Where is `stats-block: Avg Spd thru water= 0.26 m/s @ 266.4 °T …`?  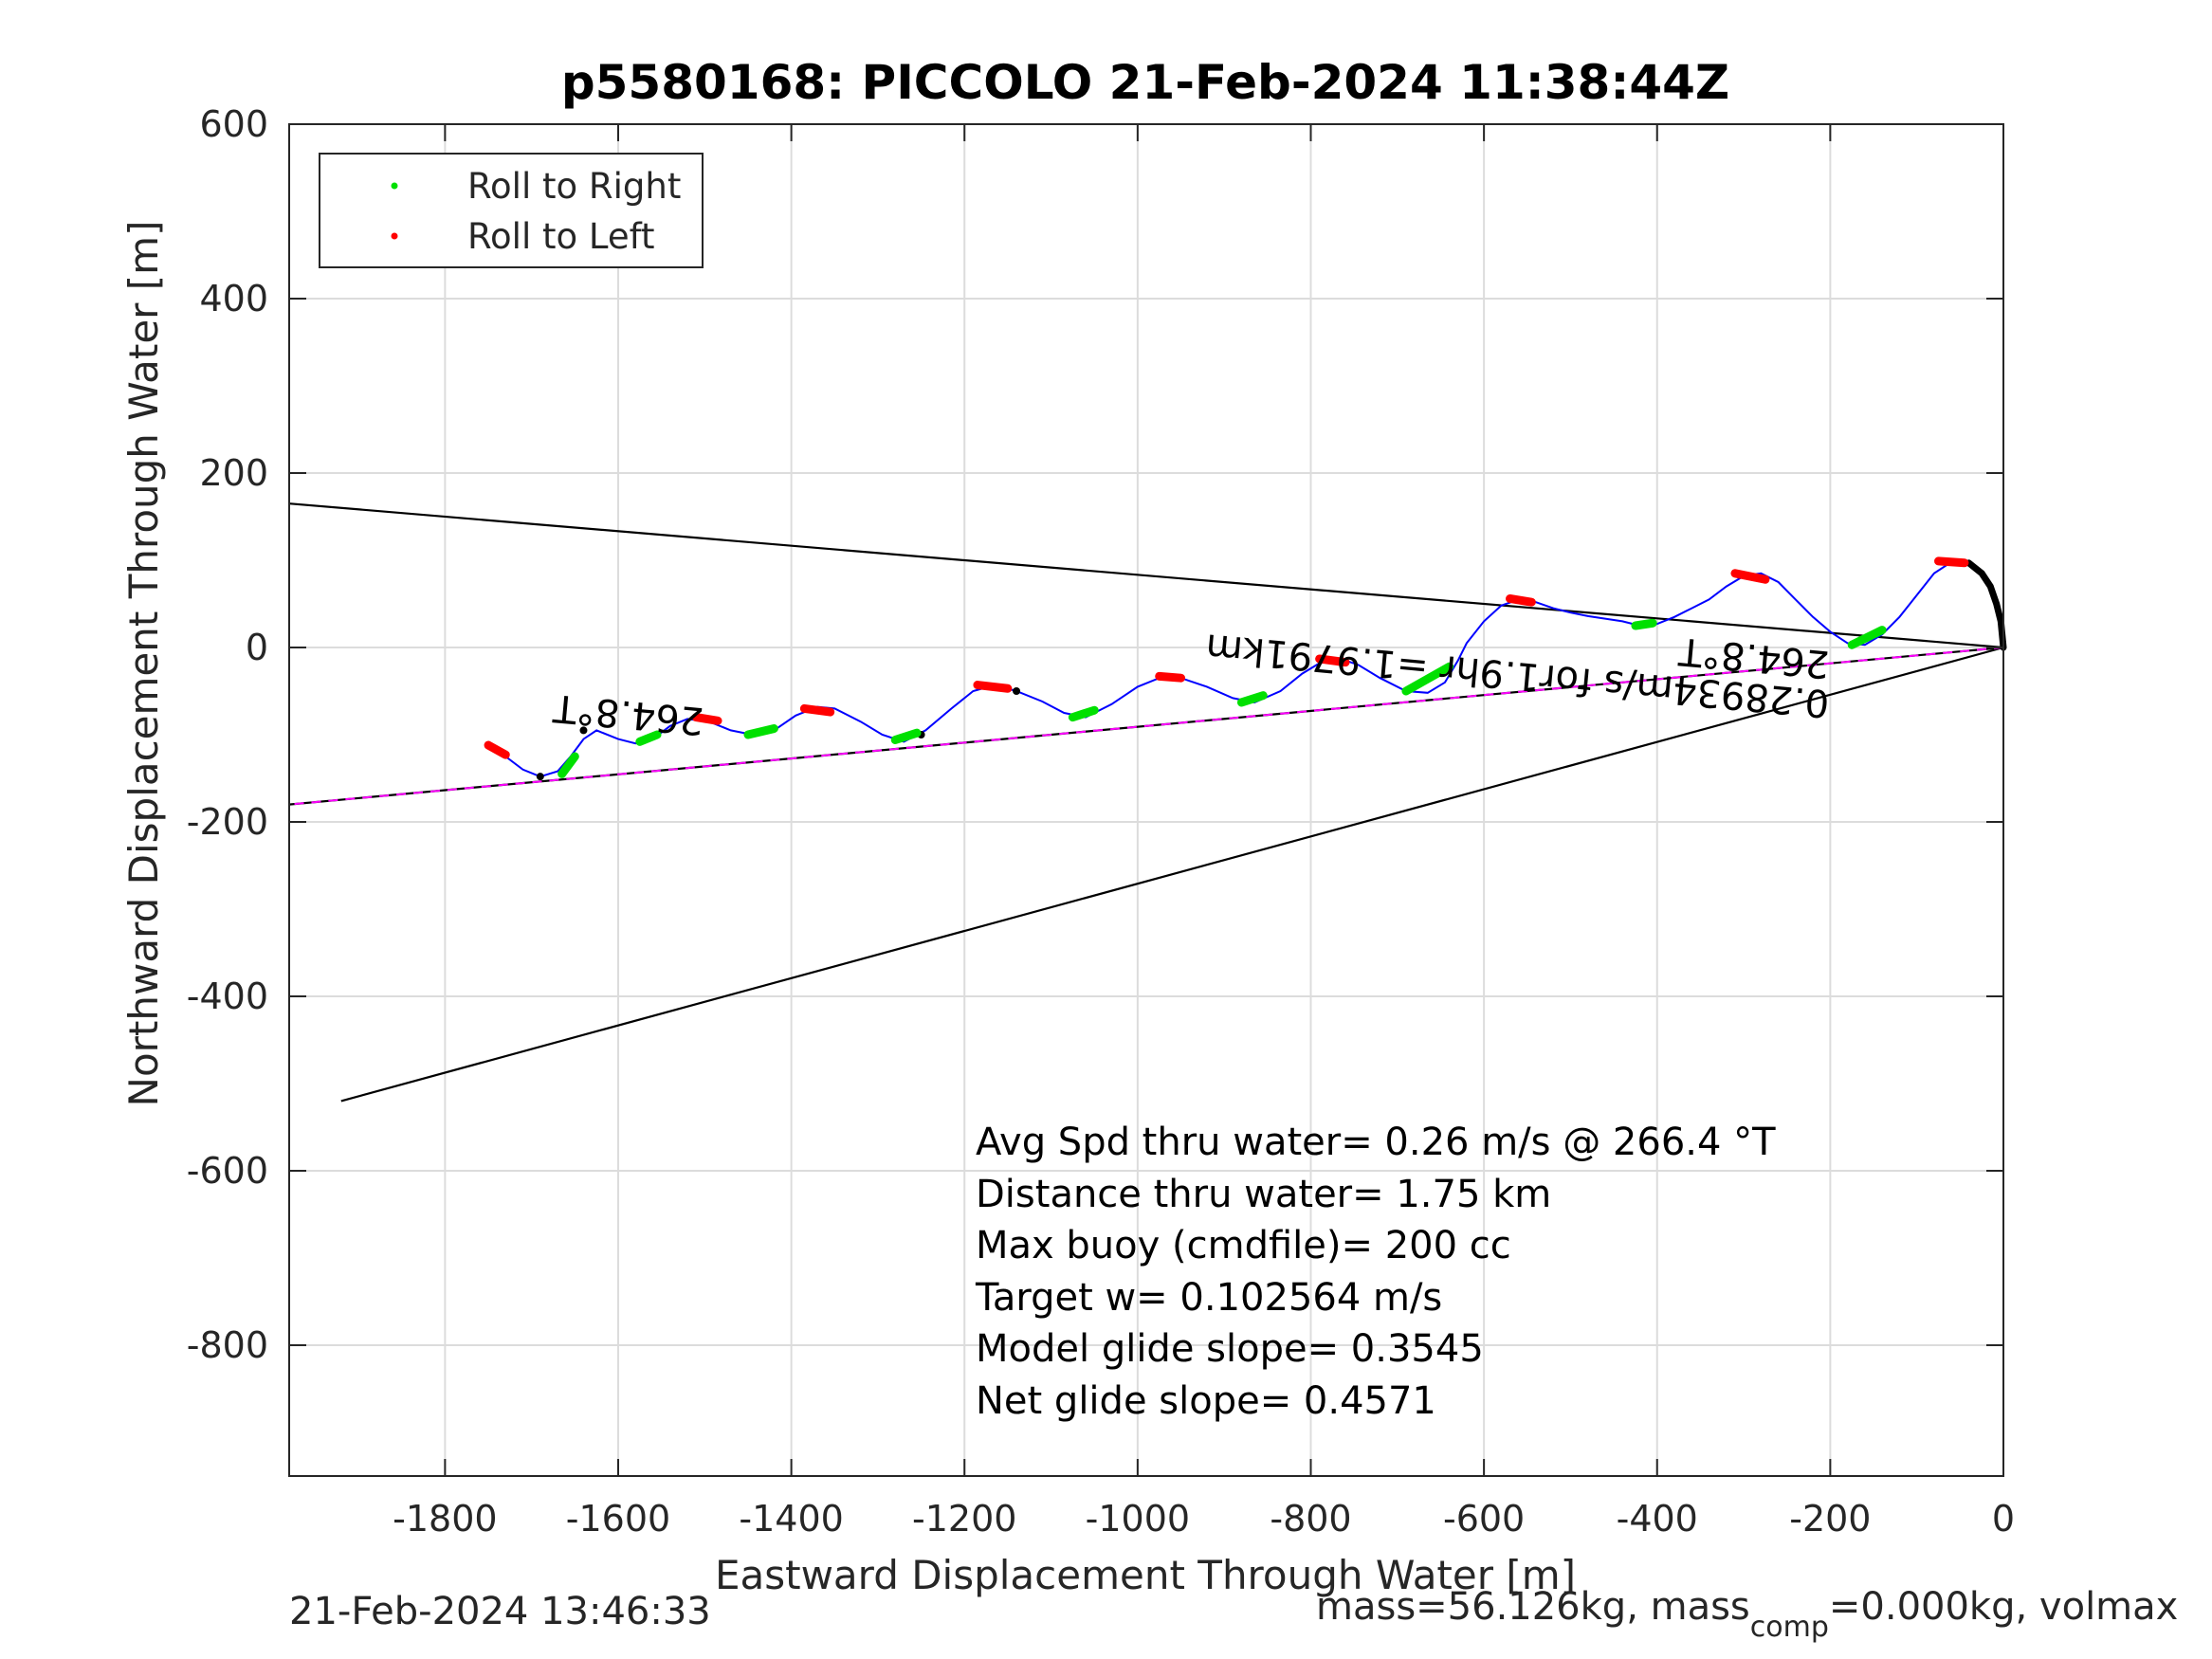
stats-block: Avg Spd thru water= 0.26 m/s @ 266.4 °T … is located at coordinates (1375, 1272).